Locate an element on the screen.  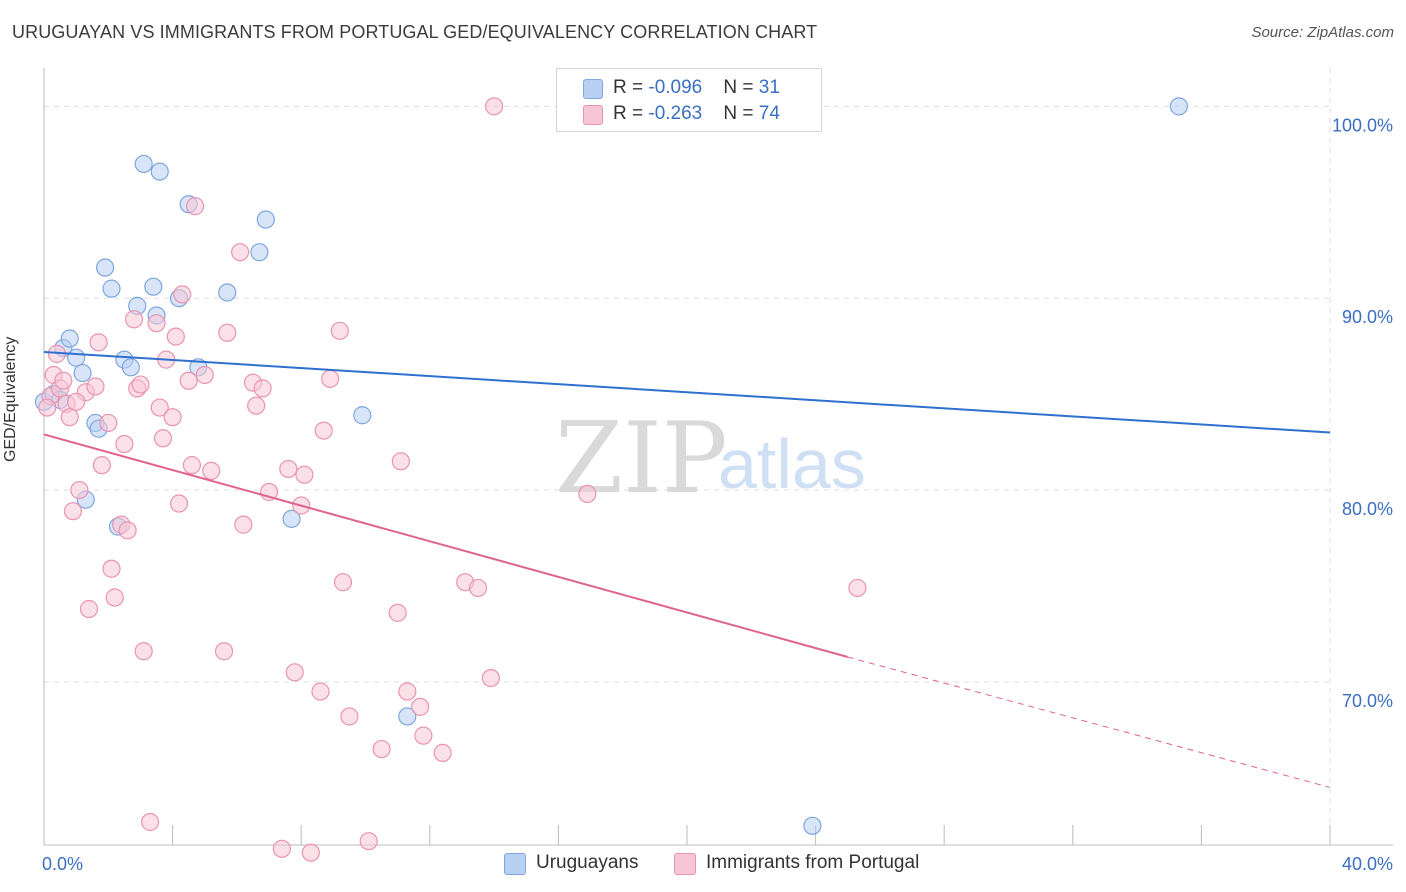
source-label: Source: ZipAtlas.com is located at coordinates (1322, 32).